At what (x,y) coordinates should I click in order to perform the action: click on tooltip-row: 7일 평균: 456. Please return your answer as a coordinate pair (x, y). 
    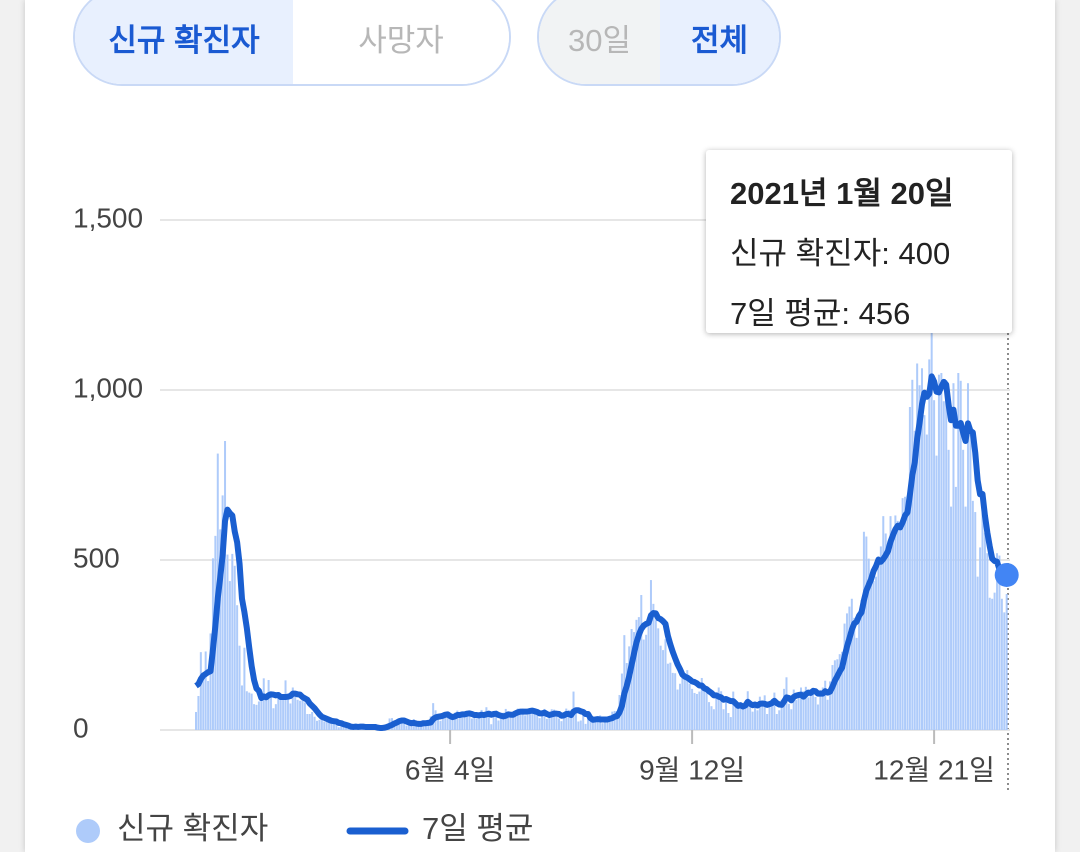
    Looking at the image, I should click on (859, 314).